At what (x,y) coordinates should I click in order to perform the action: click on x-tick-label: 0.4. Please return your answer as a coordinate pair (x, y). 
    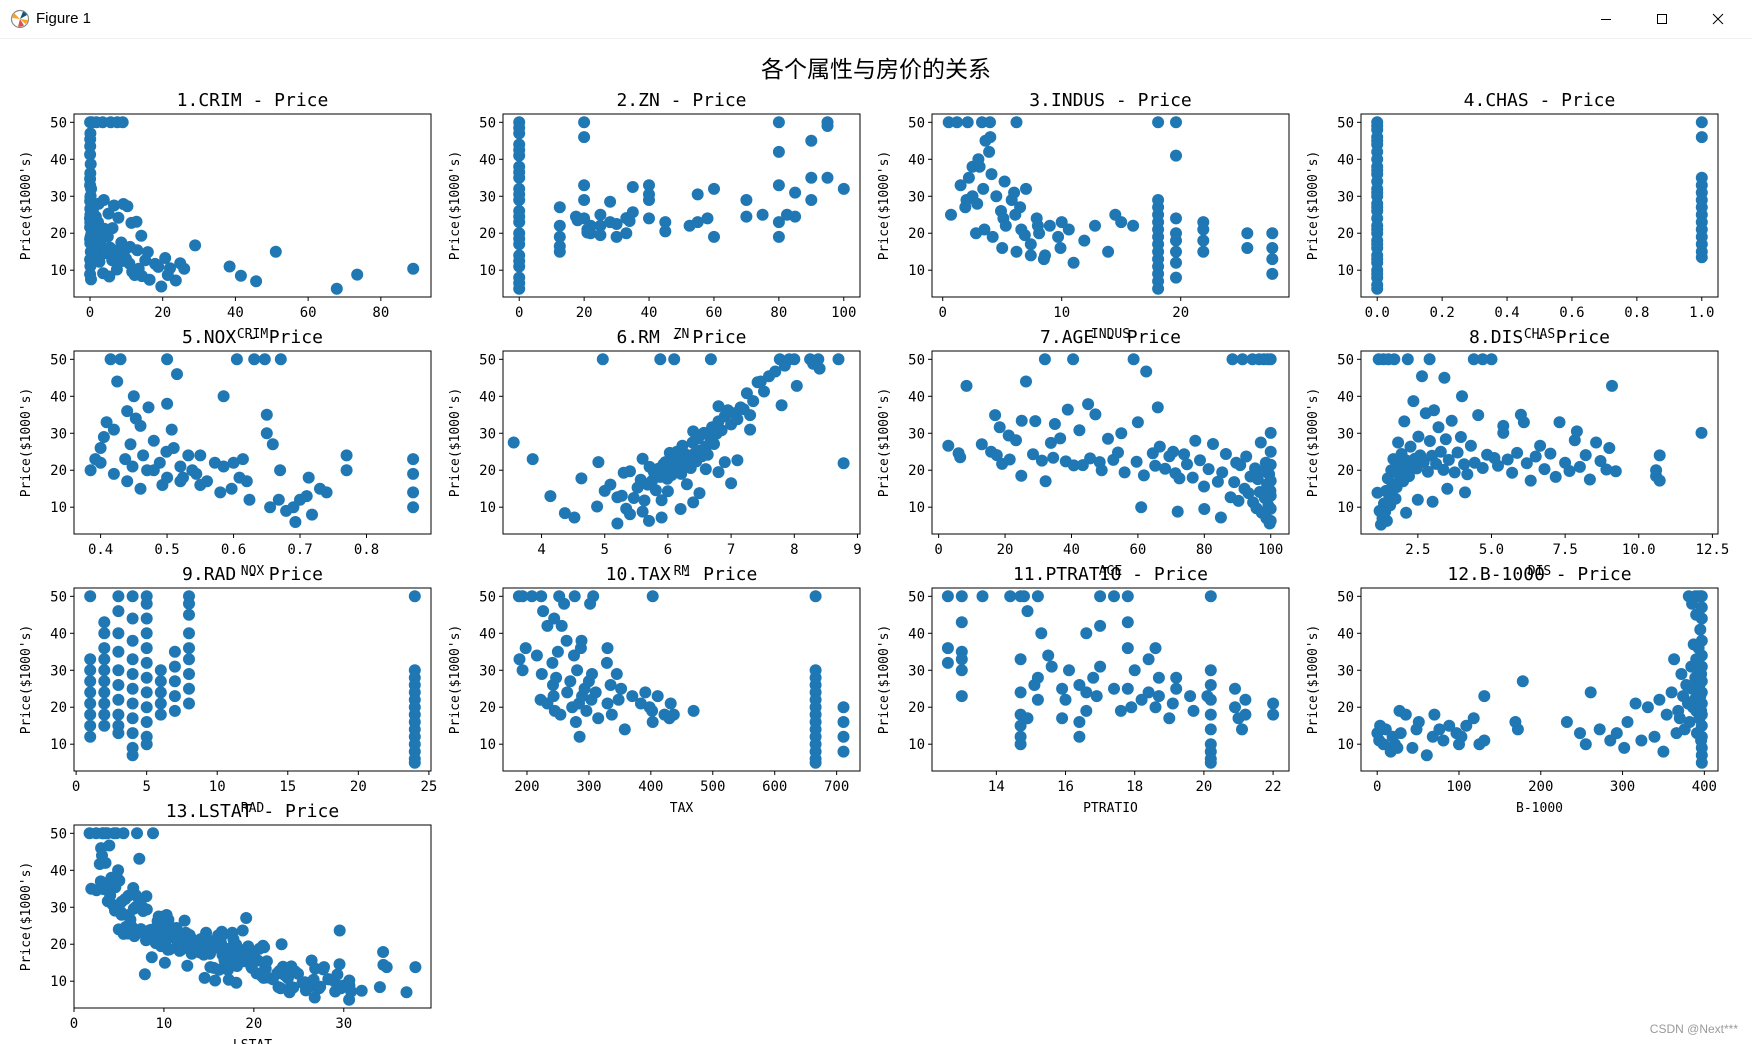
    Looking at the image, I should click on (1506, 313).